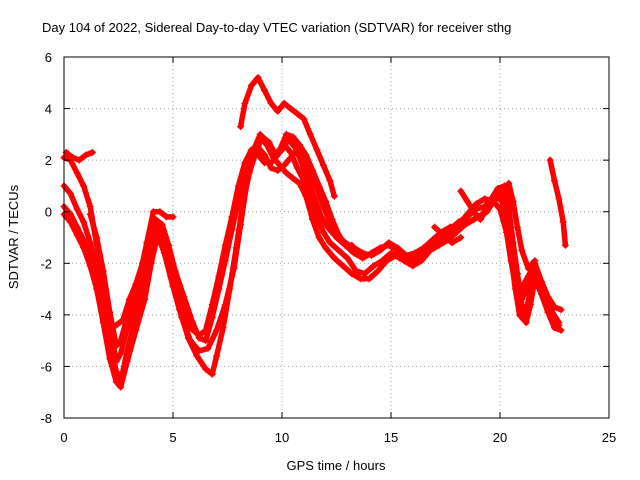 The image size is (640, 480). What do you see at coordinates (172, 437) in the screenshot?
I see `x-tick-label: 5` at bounding box center [172, 437].